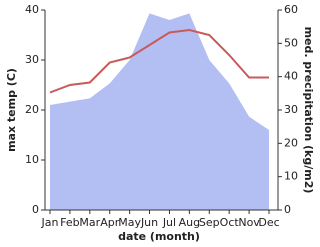 The height and width of the screenshot is (247, 320). Describe the element at coordinates (89, 222) in the screenshot. I see `x-tick-label: Mar` at that location.